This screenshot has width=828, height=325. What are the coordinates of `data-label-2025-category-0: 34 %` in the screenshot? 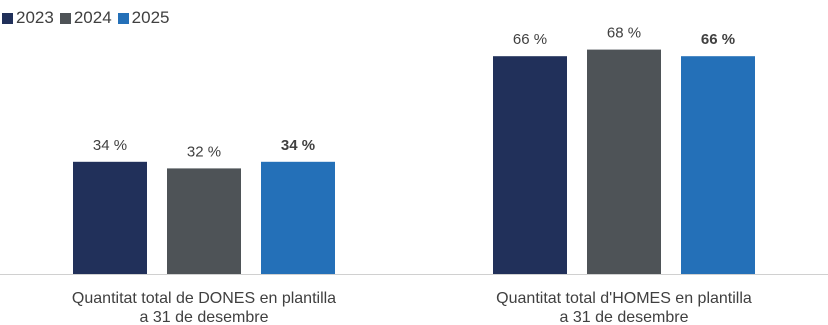 It's located at (298, 145).